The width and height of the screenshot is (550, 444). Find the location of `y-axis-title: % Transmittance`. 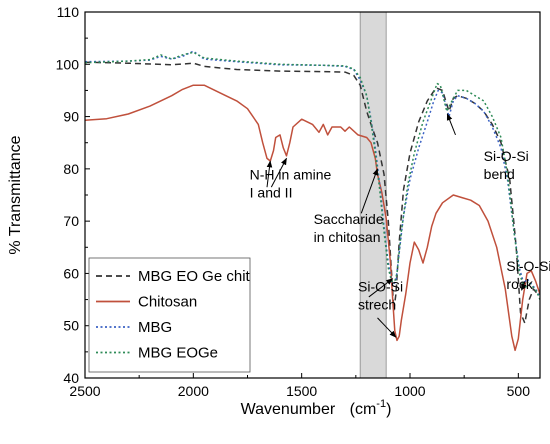

y-axis-title: % Transmittance is located at coordinates (15, 194).